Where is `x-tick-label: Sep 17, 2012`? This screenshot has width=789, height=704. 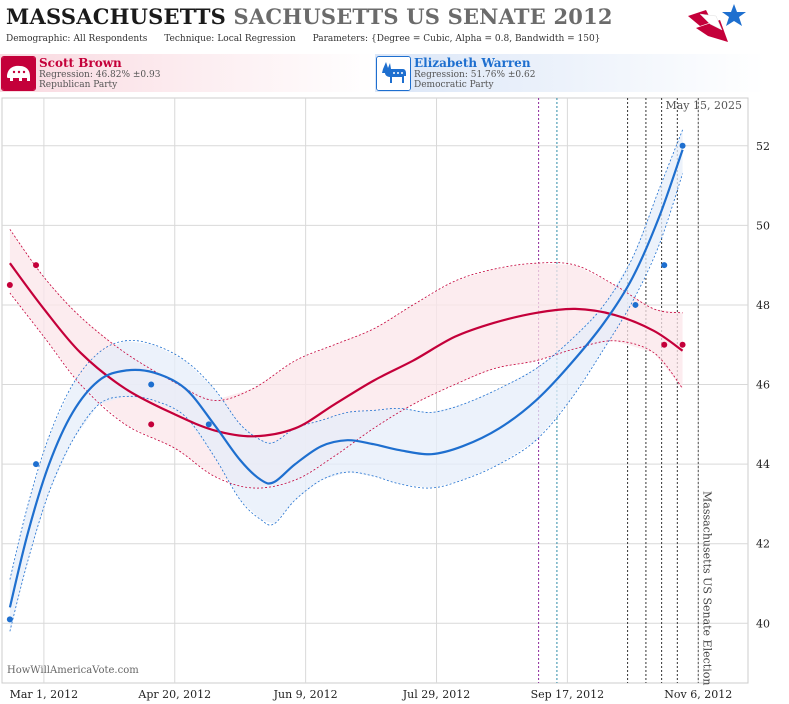 x-tick-label: Sep 17, 2012 is located at coordinates (568, 694).